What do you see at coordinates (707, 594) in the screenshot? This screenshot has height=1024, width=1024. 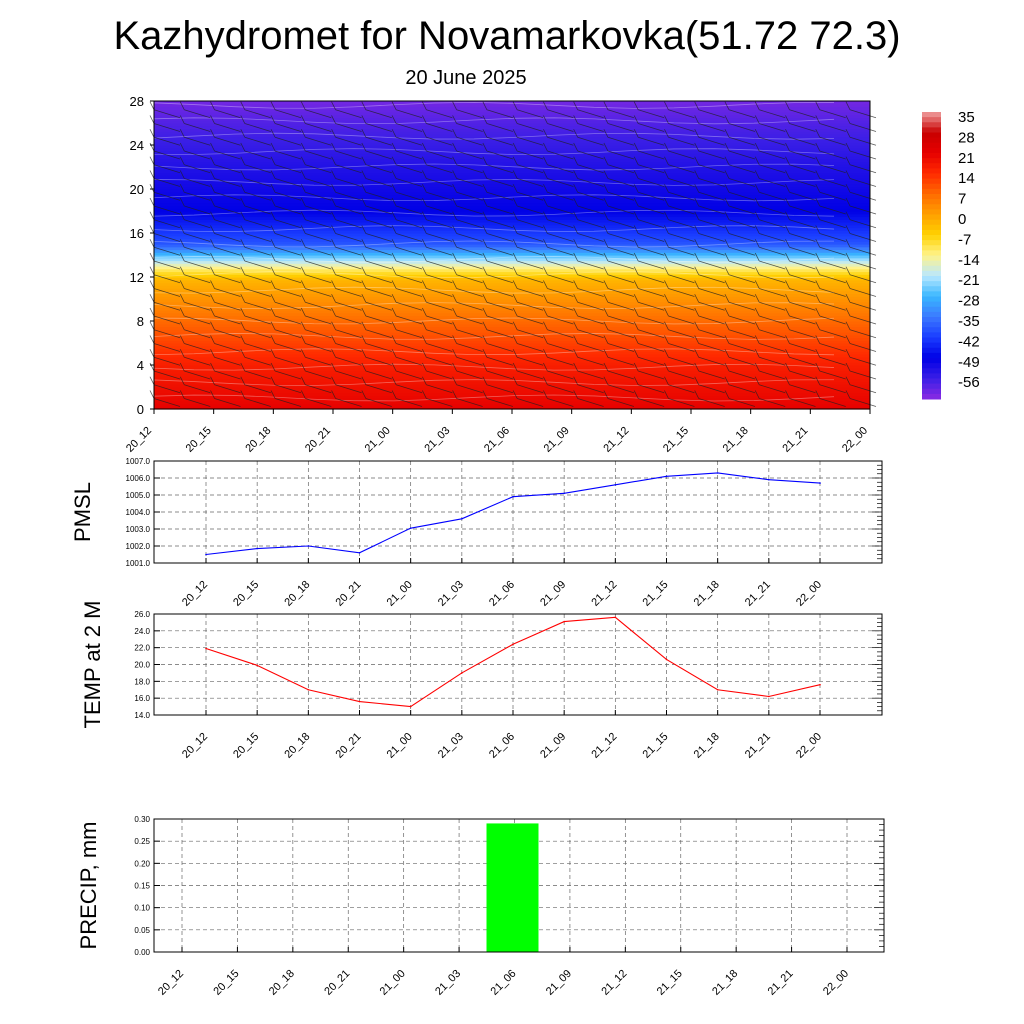 I see `x-tick-label: 21_18` at bounding box center [707, 594].